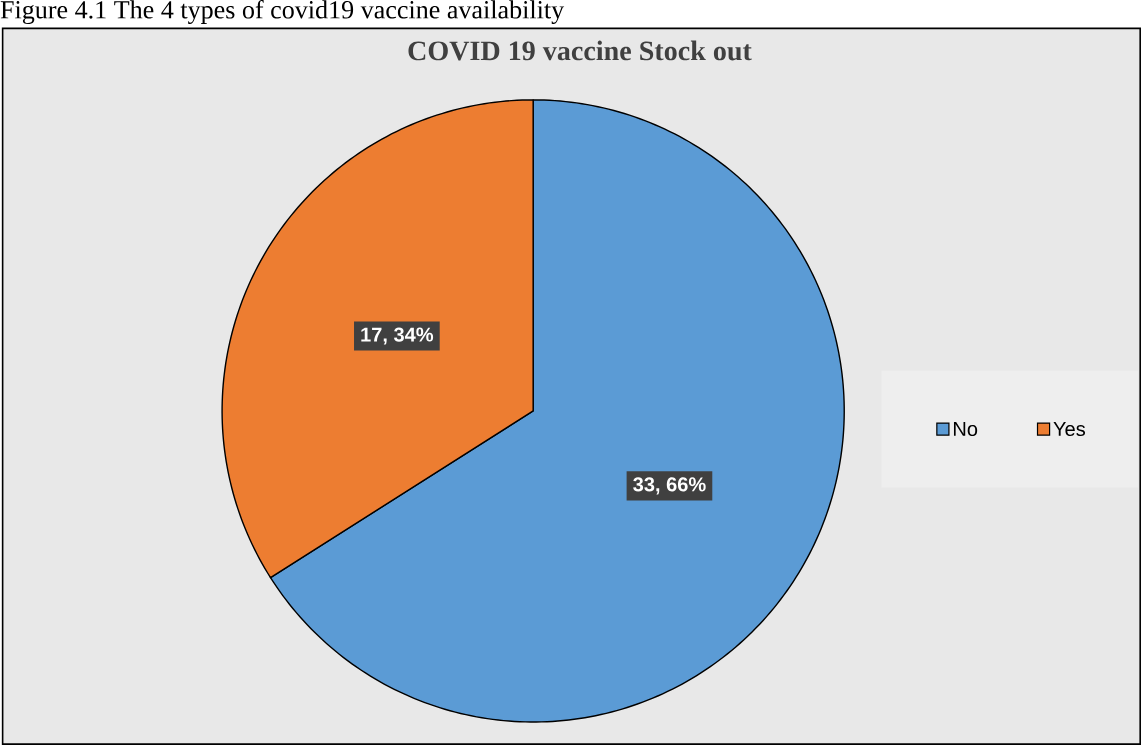 This screenshot has width=1141, height=745. I want to click on caption: Figure 4.1 The 4 types of covid19 vaccine availability, so click(282, 12).